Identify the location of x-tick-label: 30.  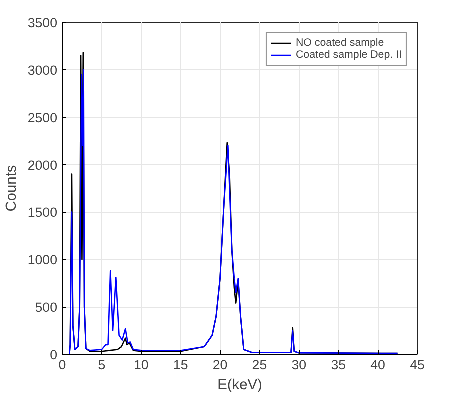
(299, 365).